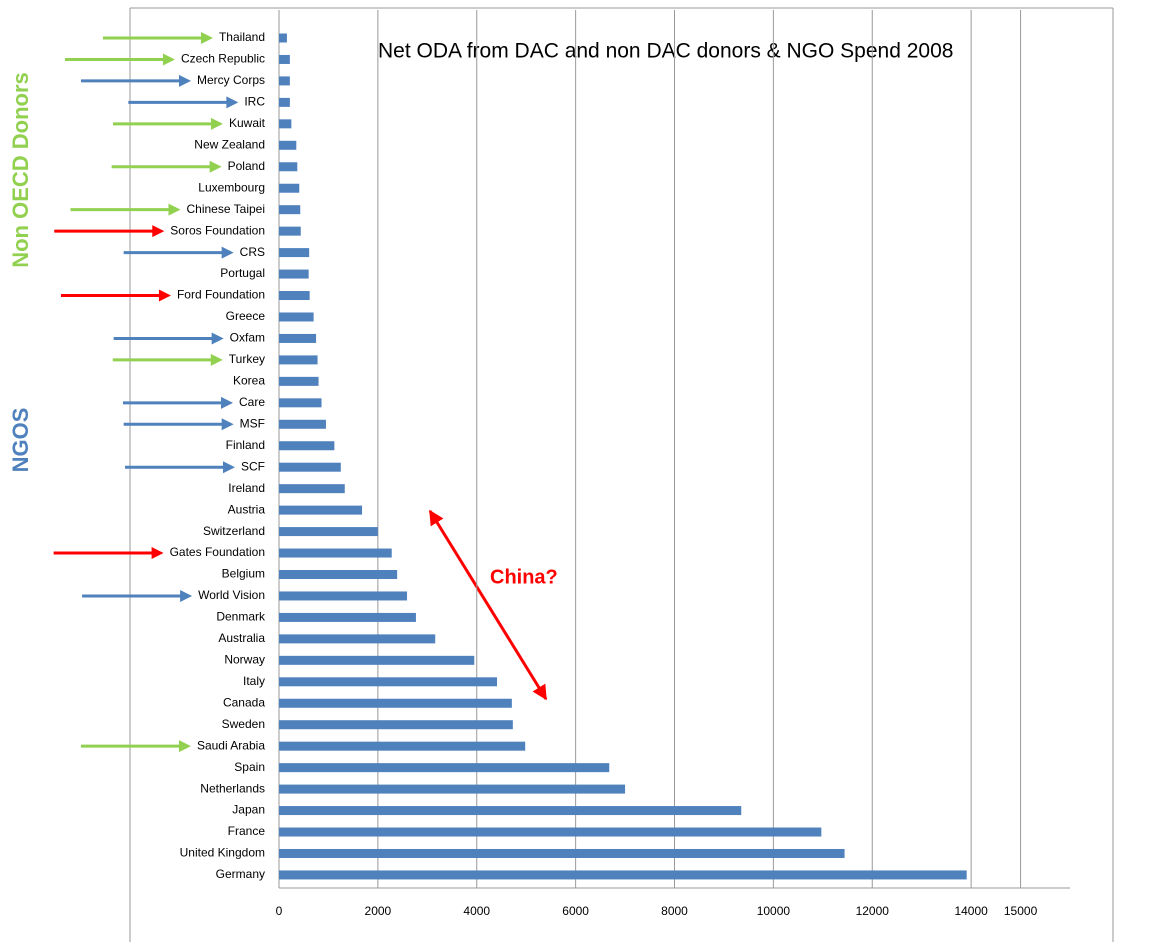 The width and height of the screenshot is (1155, 942). What do you see at coordinates (488, 605) in the screenshot?
I see `china-arrow` at bounding box center [488, 605].